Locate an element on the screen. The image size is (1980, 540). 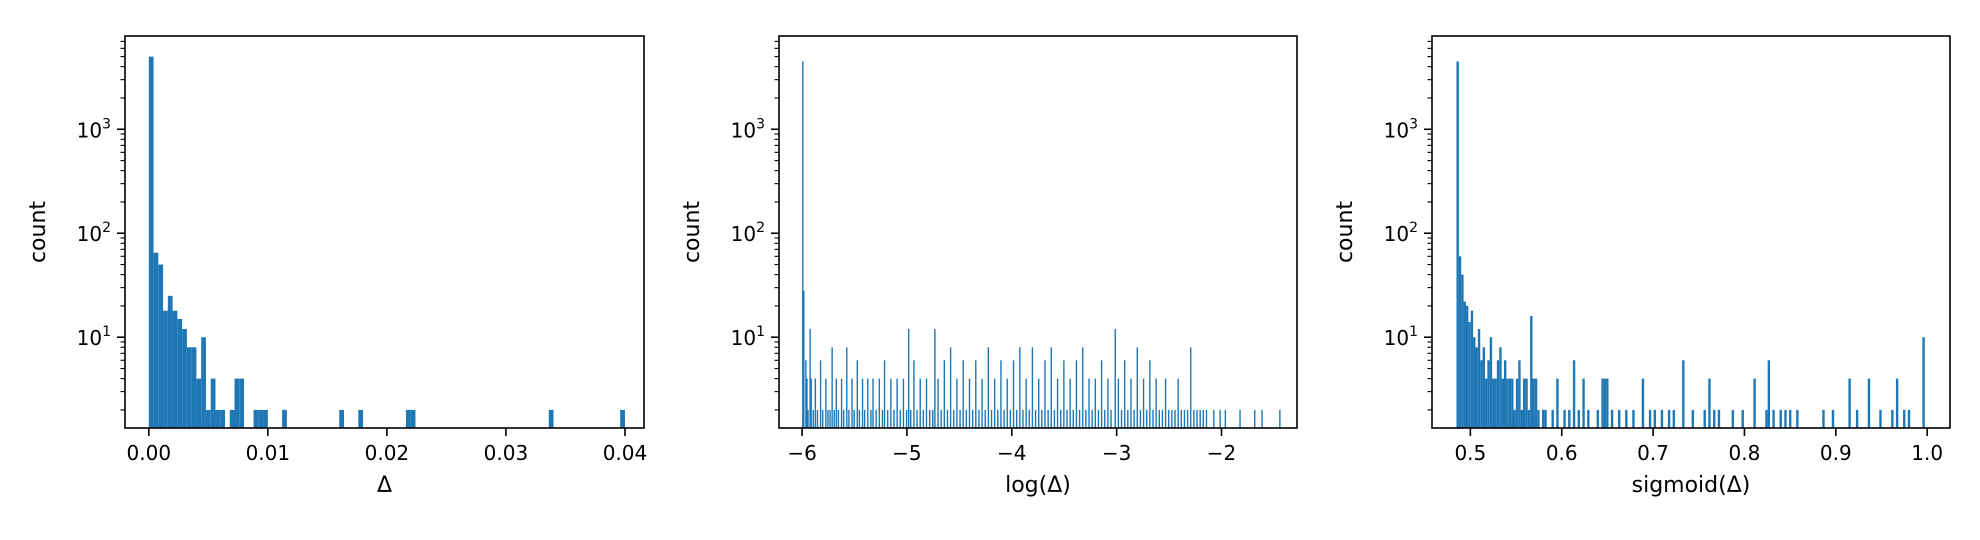
y-tick-label: 10¹ is located at coordinates (748, 337).